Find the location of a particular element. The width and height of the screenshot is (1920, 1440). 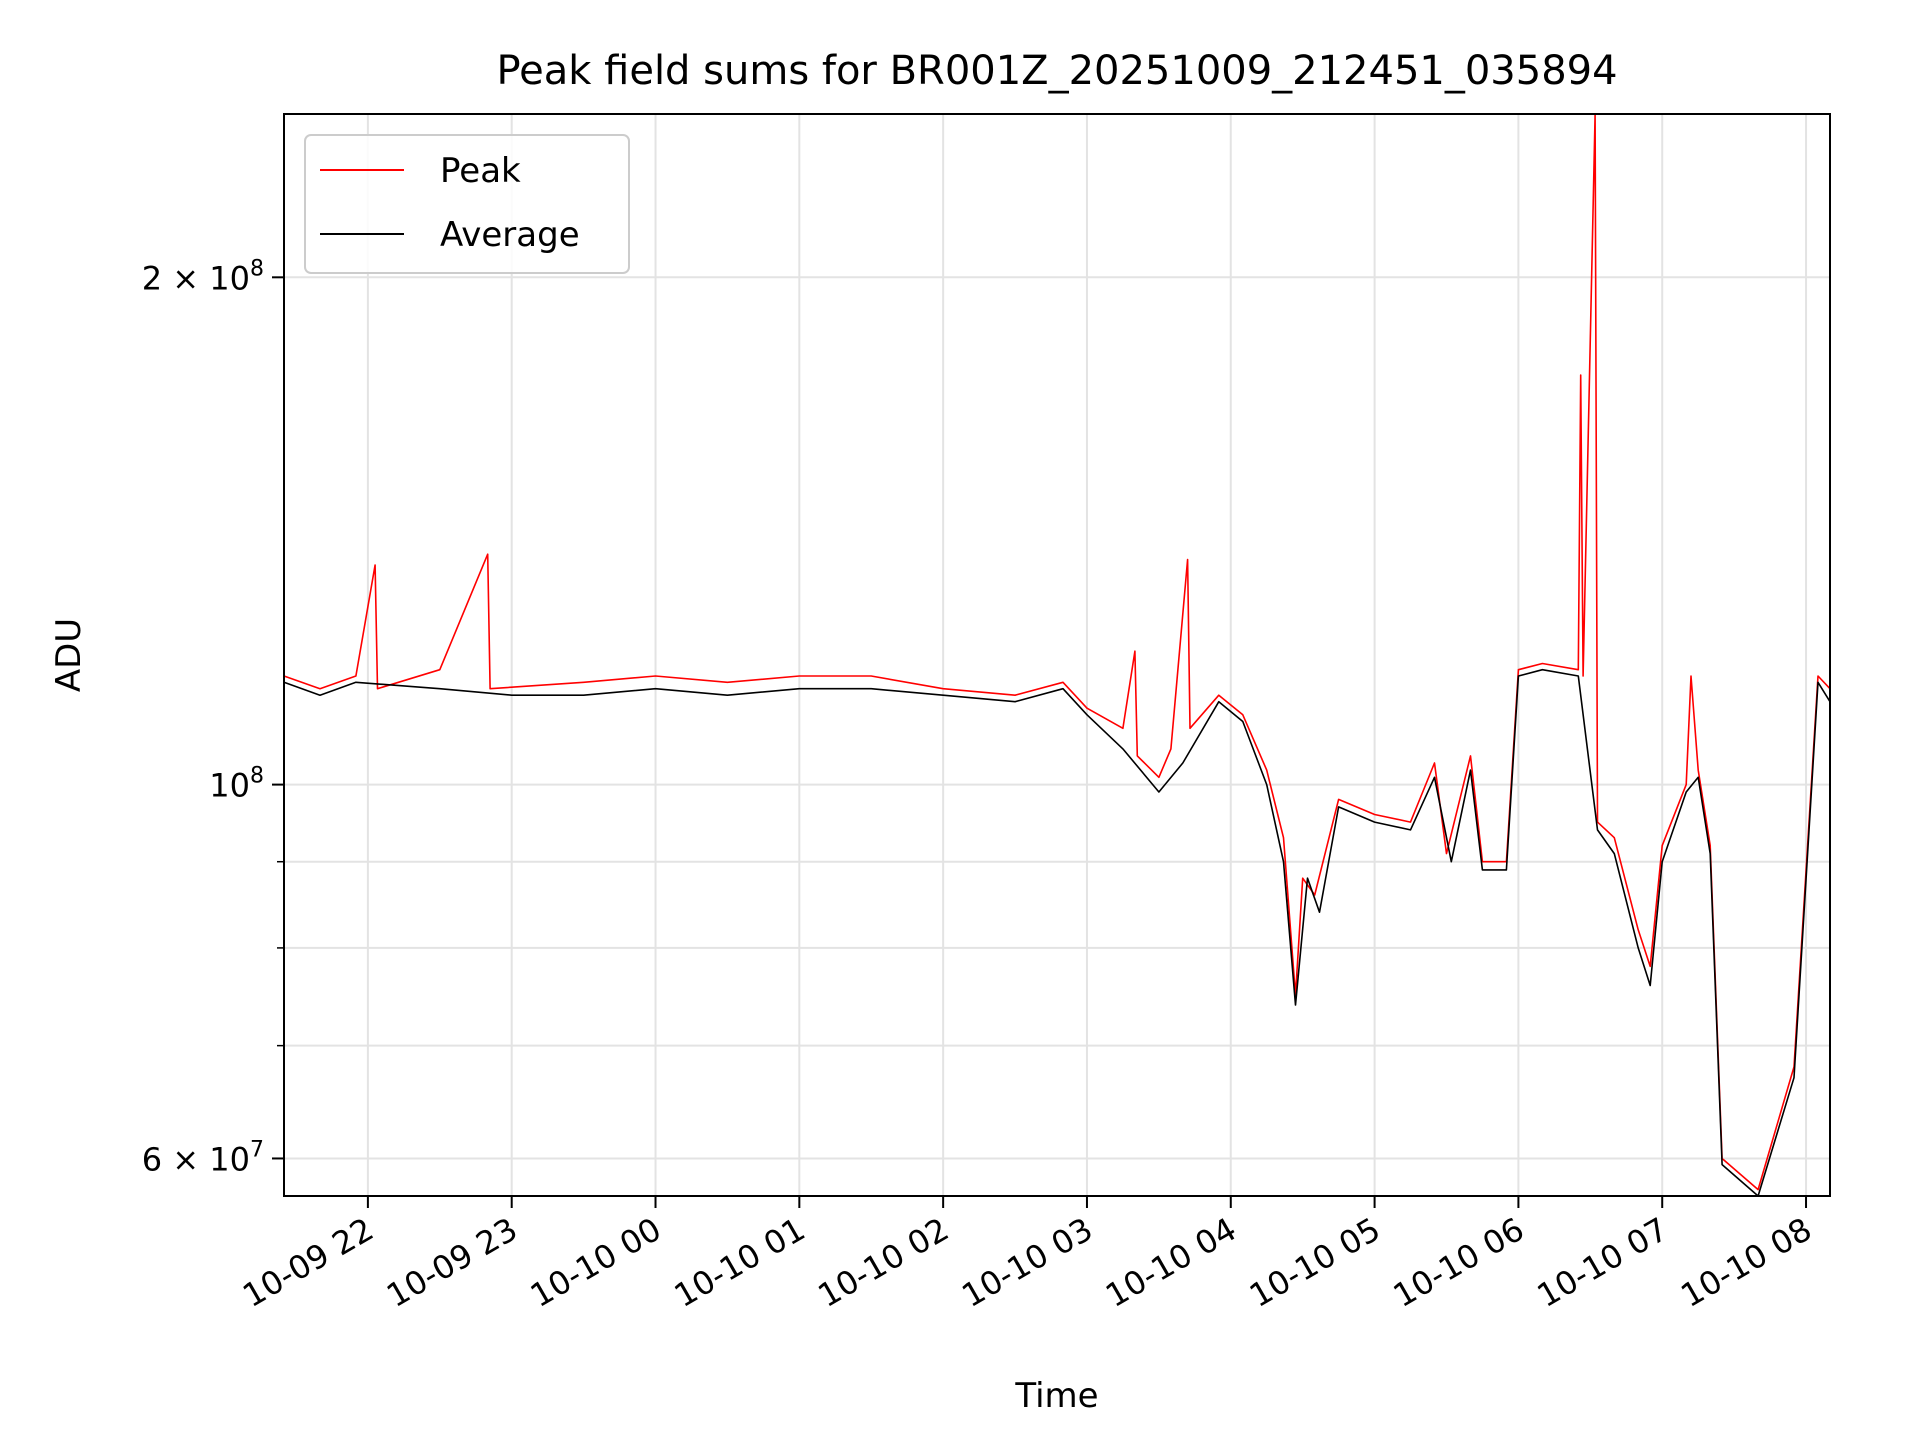

legend: Peak Average is located at coordinates (467, 204).